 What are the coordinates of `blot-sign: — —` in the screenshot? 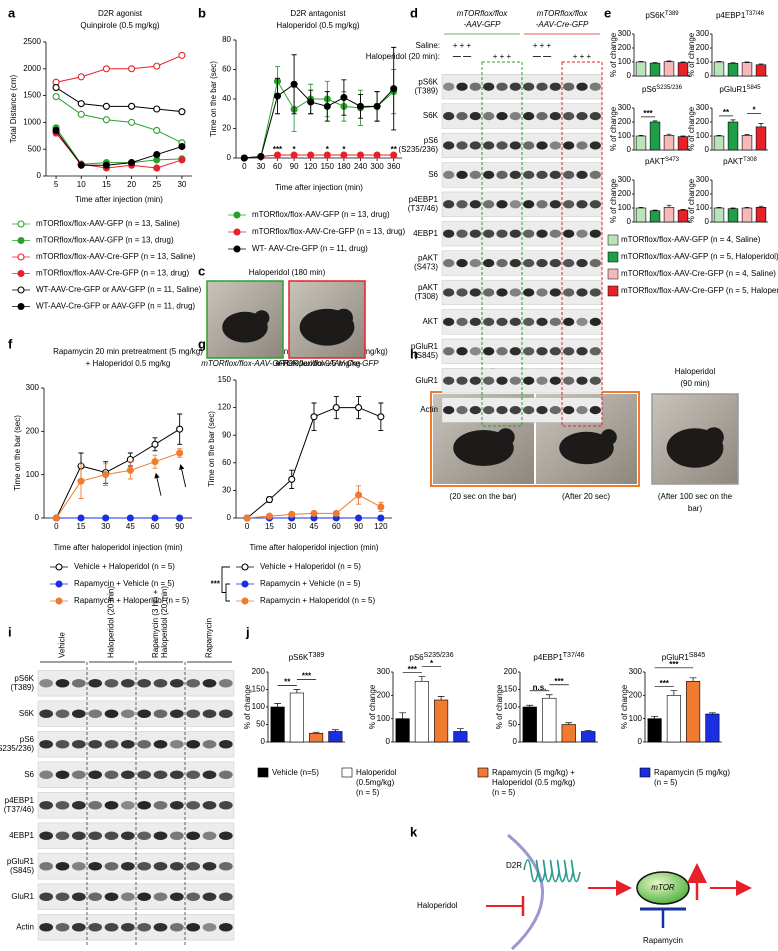 It's located at (462, 56).